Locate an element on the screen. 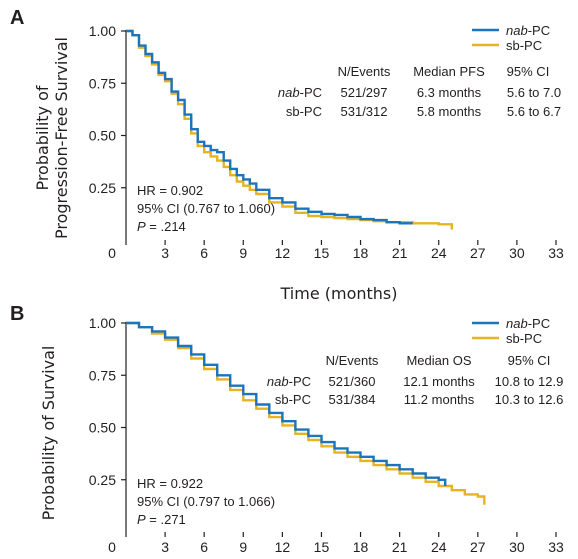 Image resolution: width=578 pixels, height=559 pixels. panel-b-xtick-label: 15 is located at coordinates (322, 547).